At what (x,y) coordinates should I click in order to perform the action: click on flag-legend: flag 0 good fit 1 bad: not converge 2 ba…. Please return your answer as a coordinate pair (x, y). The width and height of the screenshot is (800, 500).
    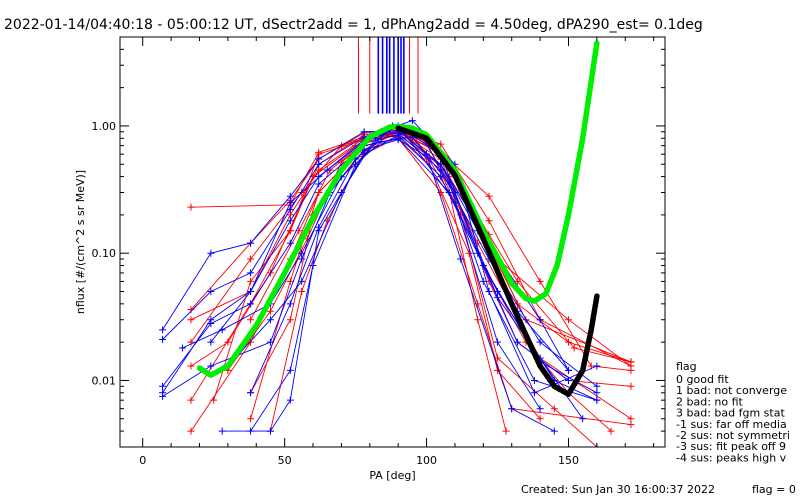
    Looking at the image, I should click on (733, 412).